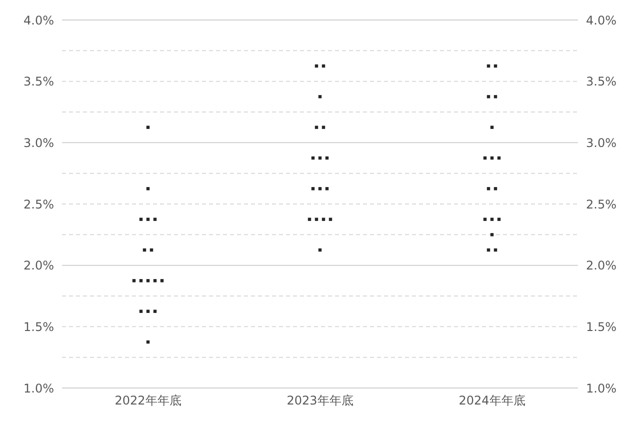 The image size is (640, 426). I want to click on y2-tick-label: 2.0%, so click(601, 265).